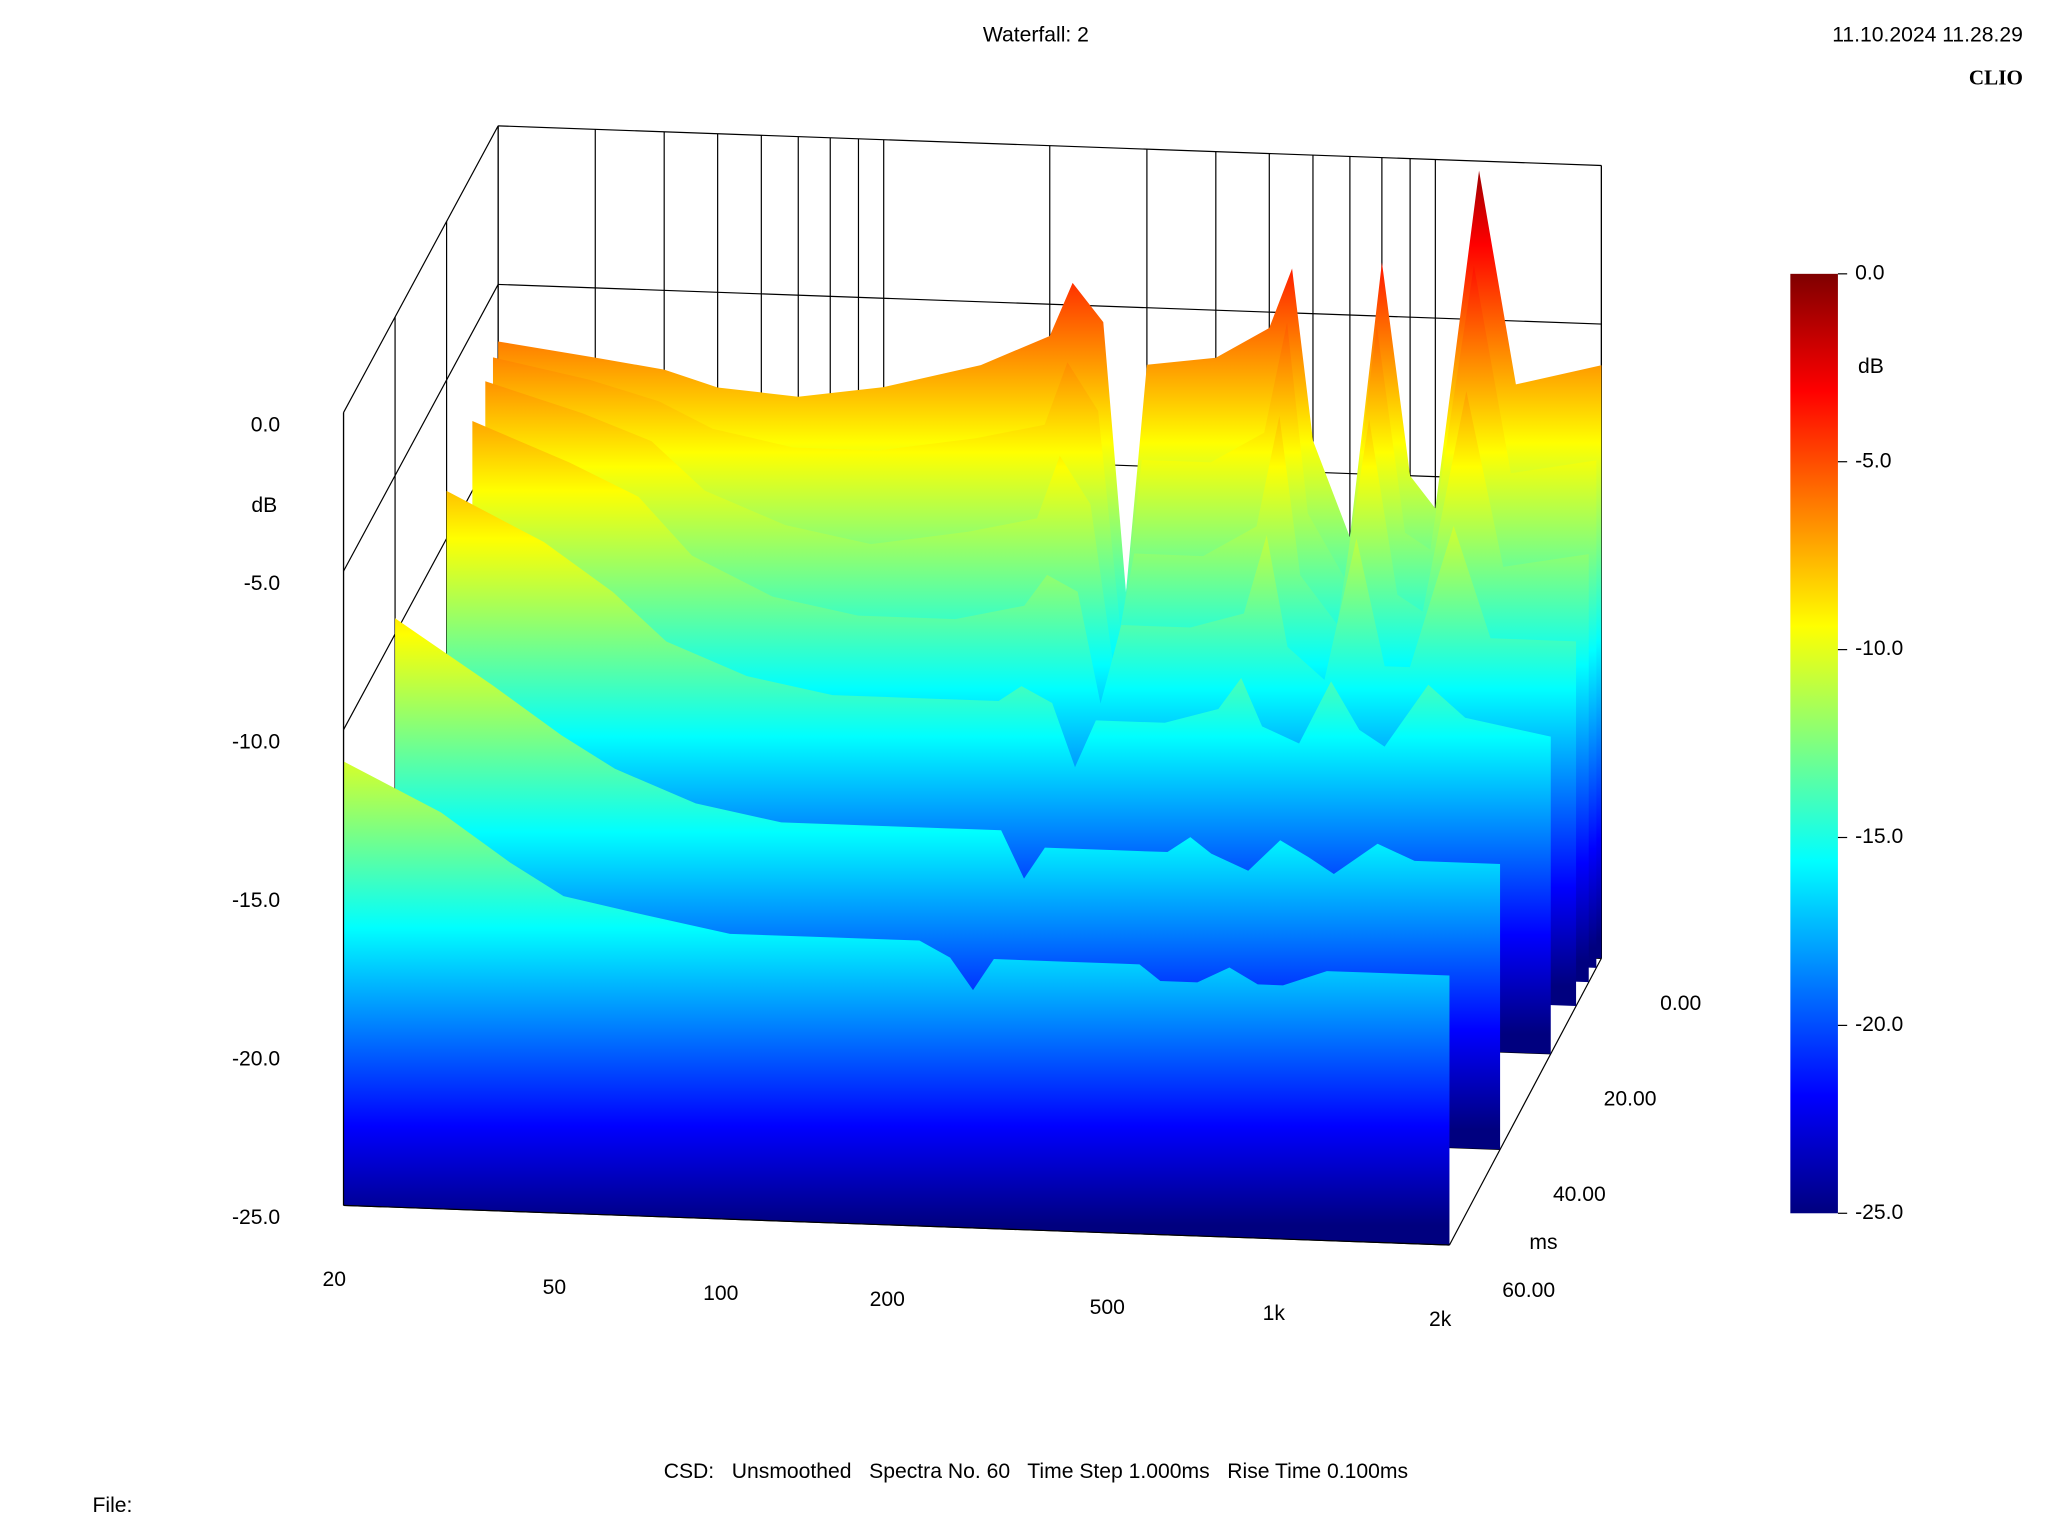 The height and width of the screenshot is (1536, 2048). I want to click on colorbar-tick-label: -20.0, so click(1879, 1024).